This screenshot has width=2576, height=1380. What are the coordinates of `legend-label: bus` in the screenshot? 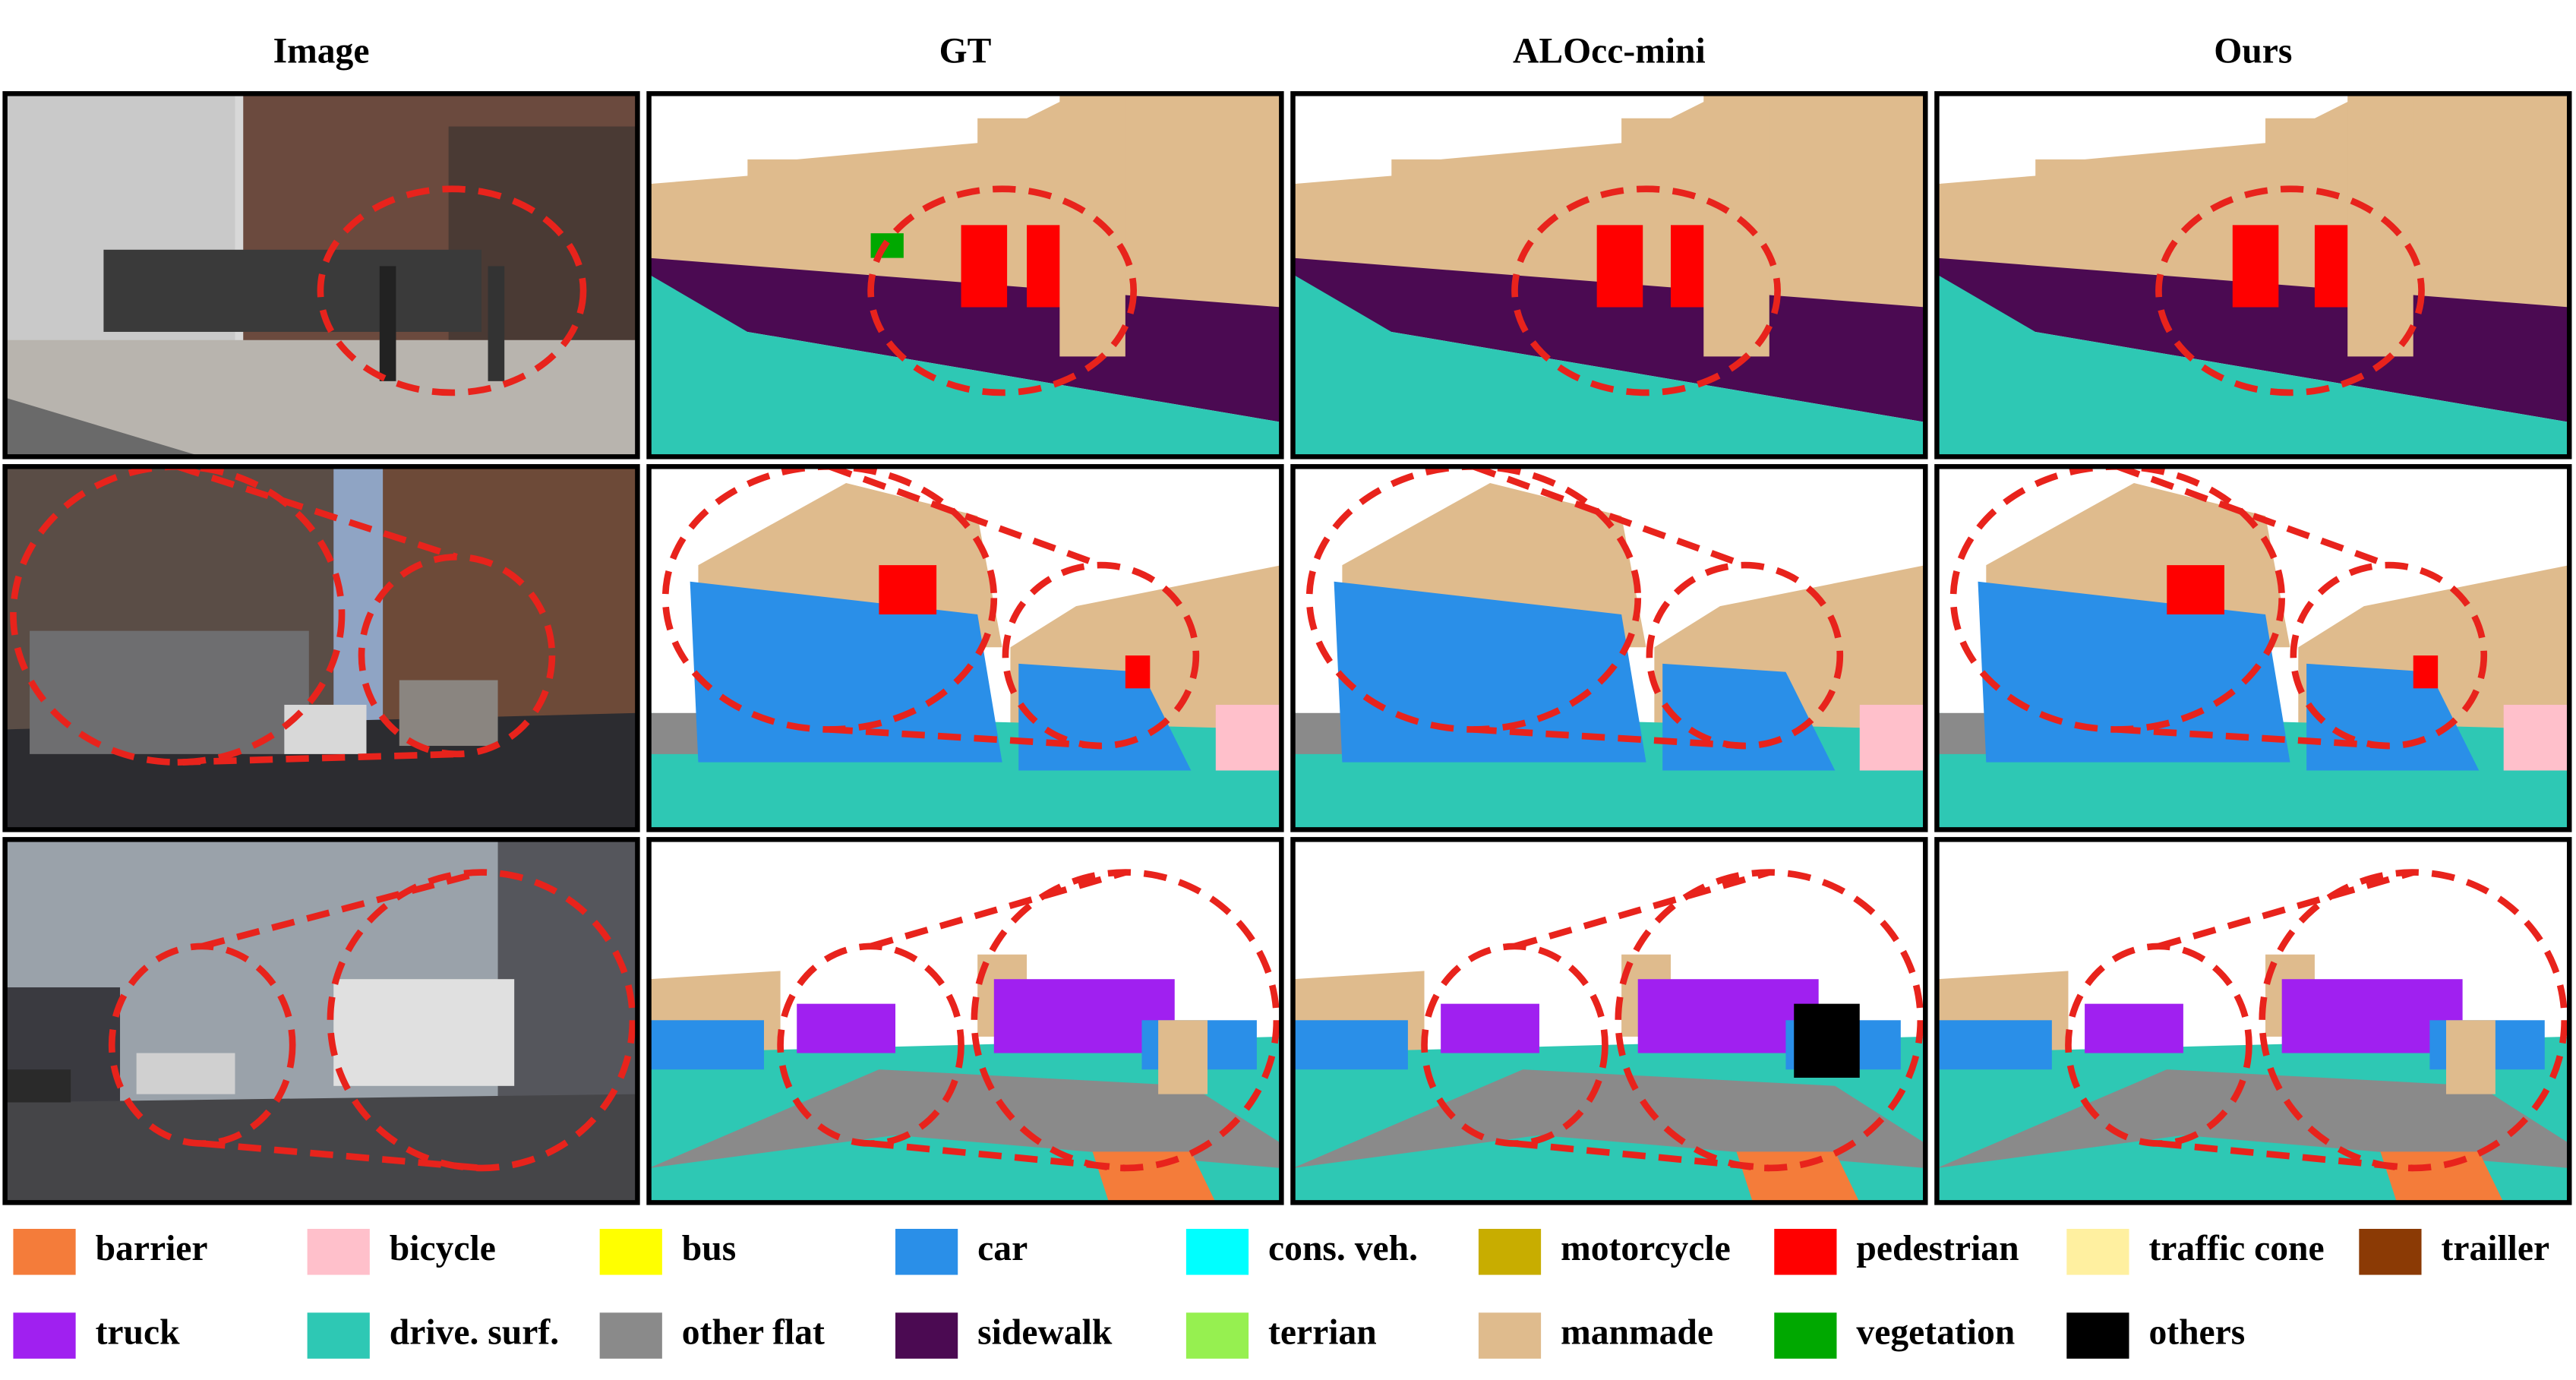 It's located at (709, 1248).